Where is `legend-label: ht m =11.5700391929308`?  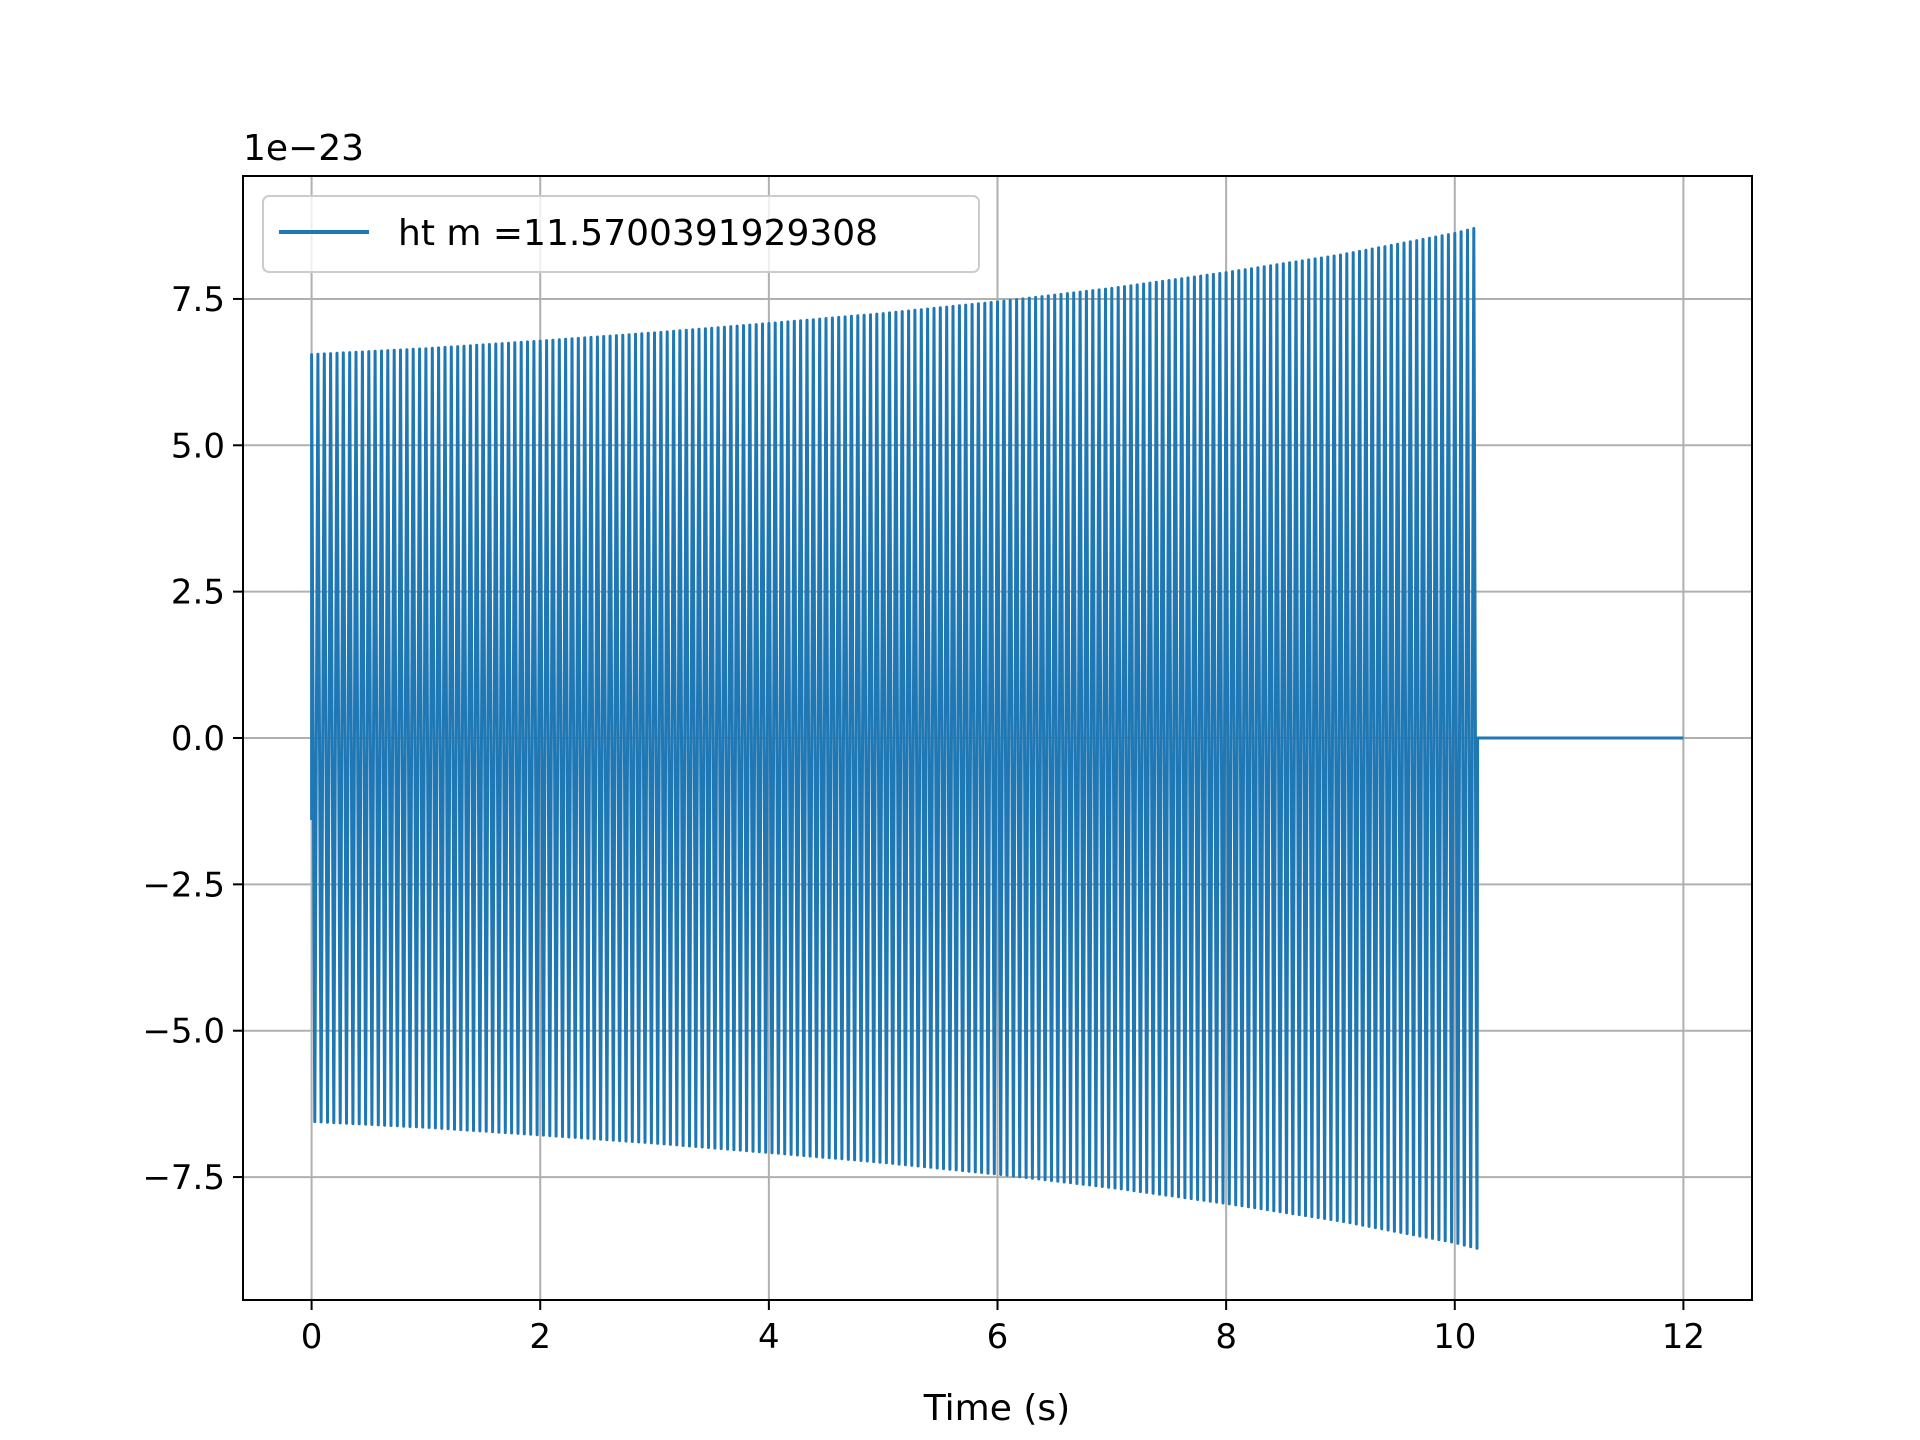 legend-label: ht m =11.5700391929308 is located at coordinates (638, 233).